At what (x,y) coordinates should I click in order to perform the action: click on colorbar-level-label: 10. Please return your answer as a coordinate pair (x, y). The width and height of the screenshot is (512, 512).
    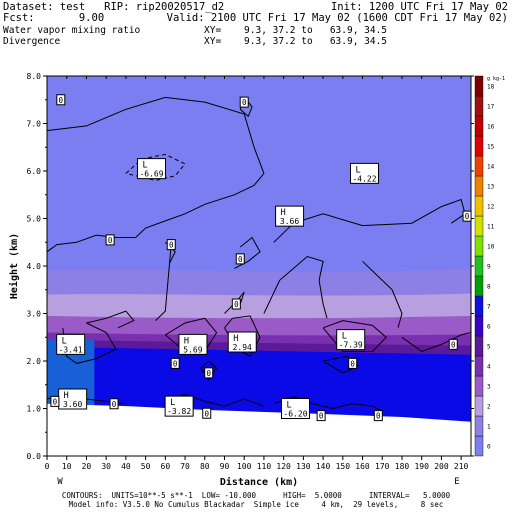
    Looking at the image, I should click on (491, 247).